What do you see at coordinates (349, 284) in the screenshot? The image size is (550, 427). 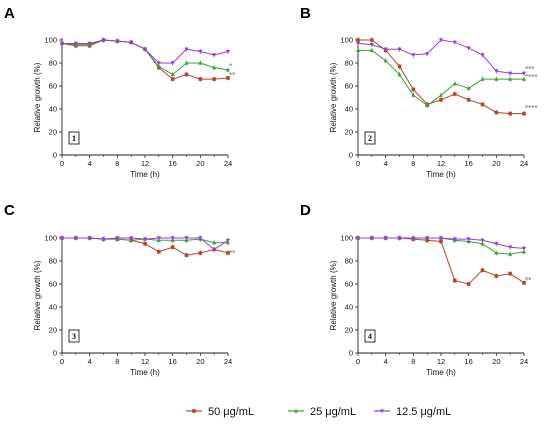 I see `y-tick-label: 60` at bounding box center [349, 284].